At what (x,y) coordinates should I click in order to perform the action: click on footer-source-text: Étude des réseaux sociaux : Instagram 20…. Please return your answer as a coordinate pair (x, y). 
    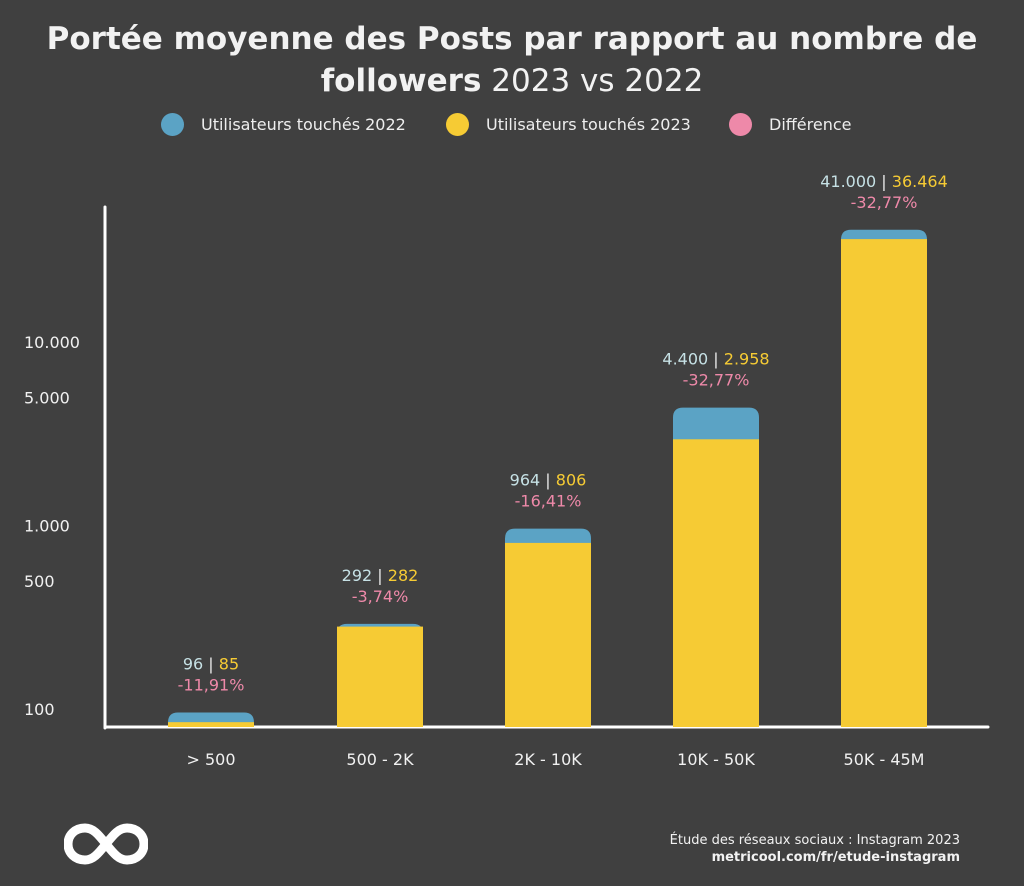
    Looking at the image, I should click on (814, 840).